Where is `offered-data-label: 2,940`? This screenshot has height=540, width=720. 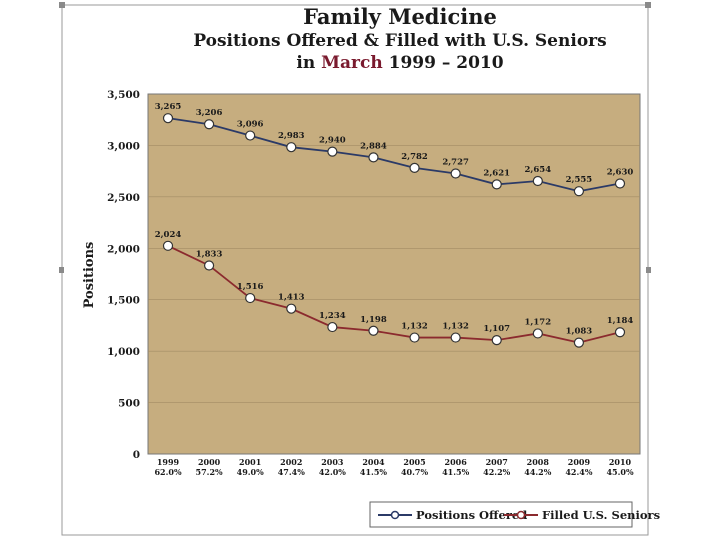
offered-data-label: 2,940 is located at coordinates (332, 141).